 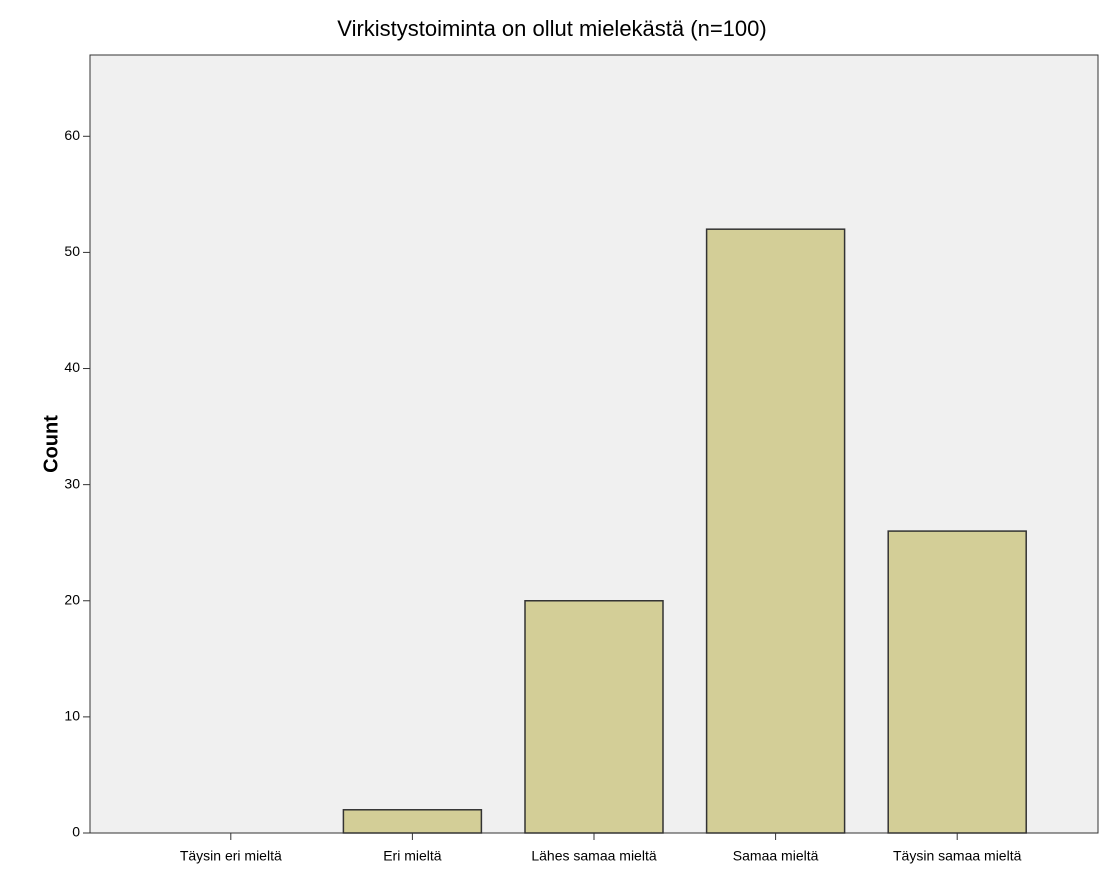 I want to click on x-tick-label: Täysin samaa mieltä, so click(x=957, y=856).